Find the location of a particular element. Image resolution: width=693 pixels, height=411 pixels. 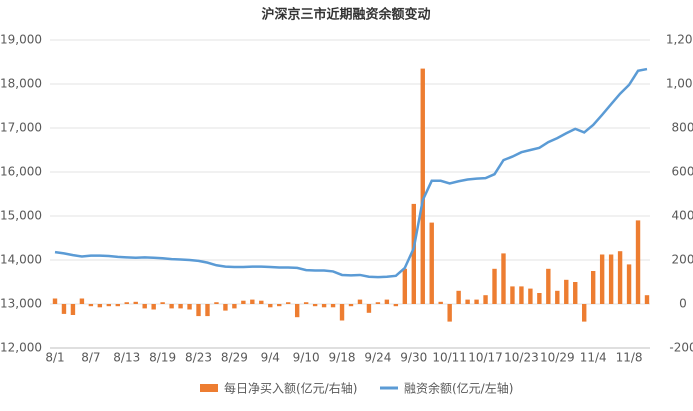

x-tick-label: 10/29 is located at coordinates (557, 358).